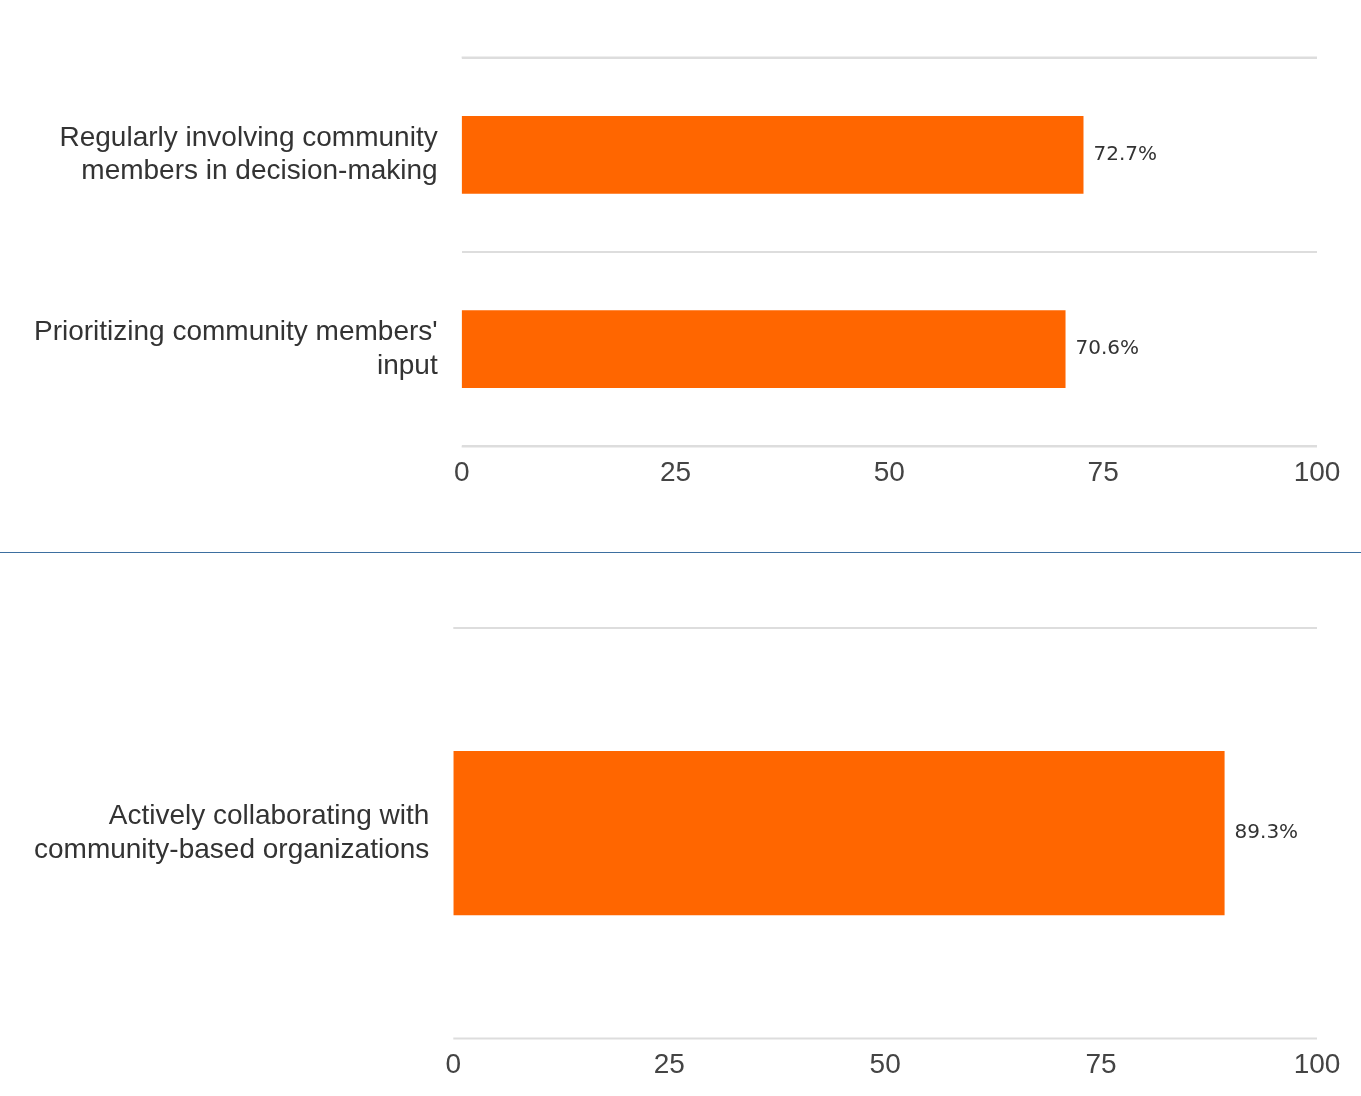  Describe the element at coordinates (1125, 153) in the screenshot. I see `data-label: 72.7%` at that location.